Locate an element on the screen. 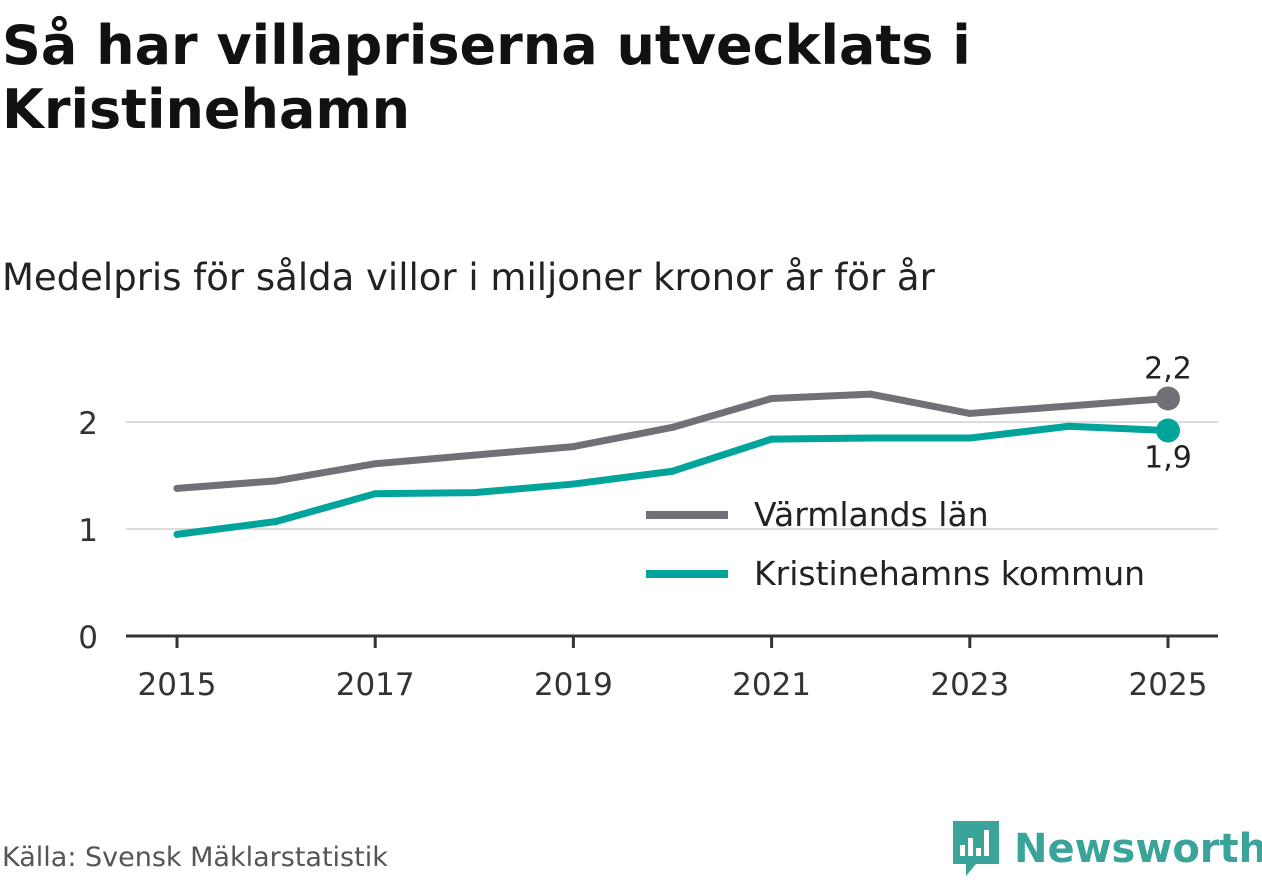  y-tick-label: 2 is located at coordinates (88, 424).